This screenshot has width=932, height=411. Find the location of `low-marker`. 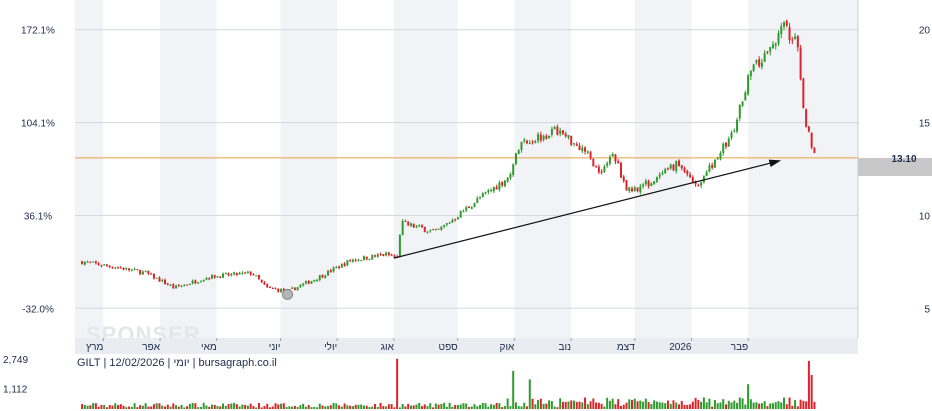

low-marker is located at coordinates (288, 294).